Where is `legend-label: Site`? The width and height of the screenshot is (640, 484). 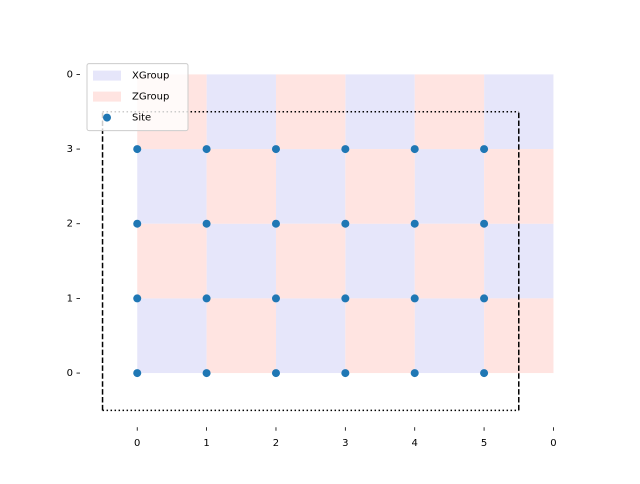
legend-label: Site is located at coordinates (141, 118).